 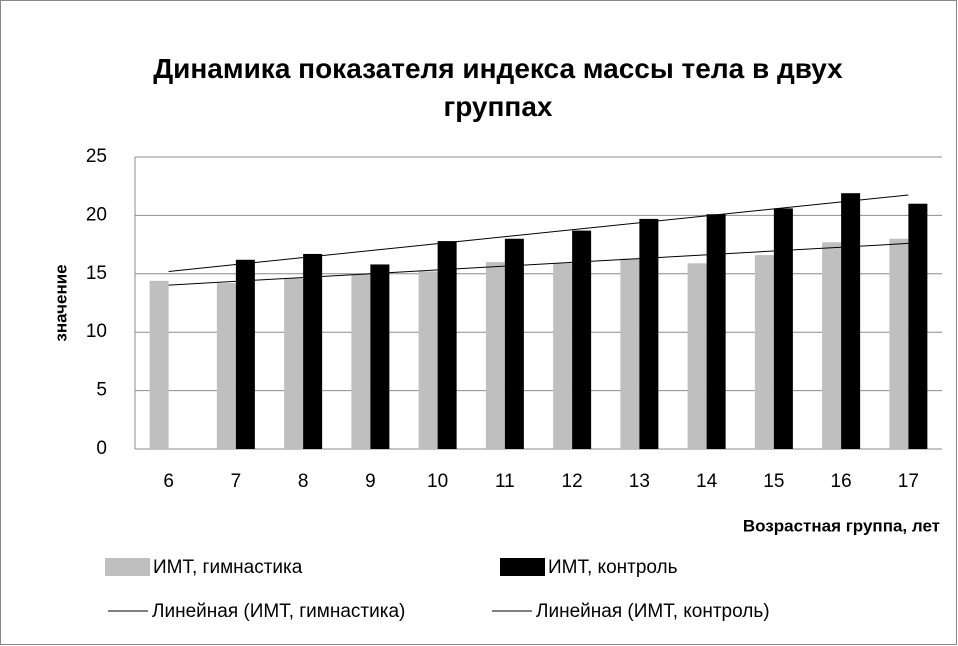 What do you see at coordinates (303, 481) in the screenshot?
I see `x-tick-label: 8` at bounding box center [303, 481].